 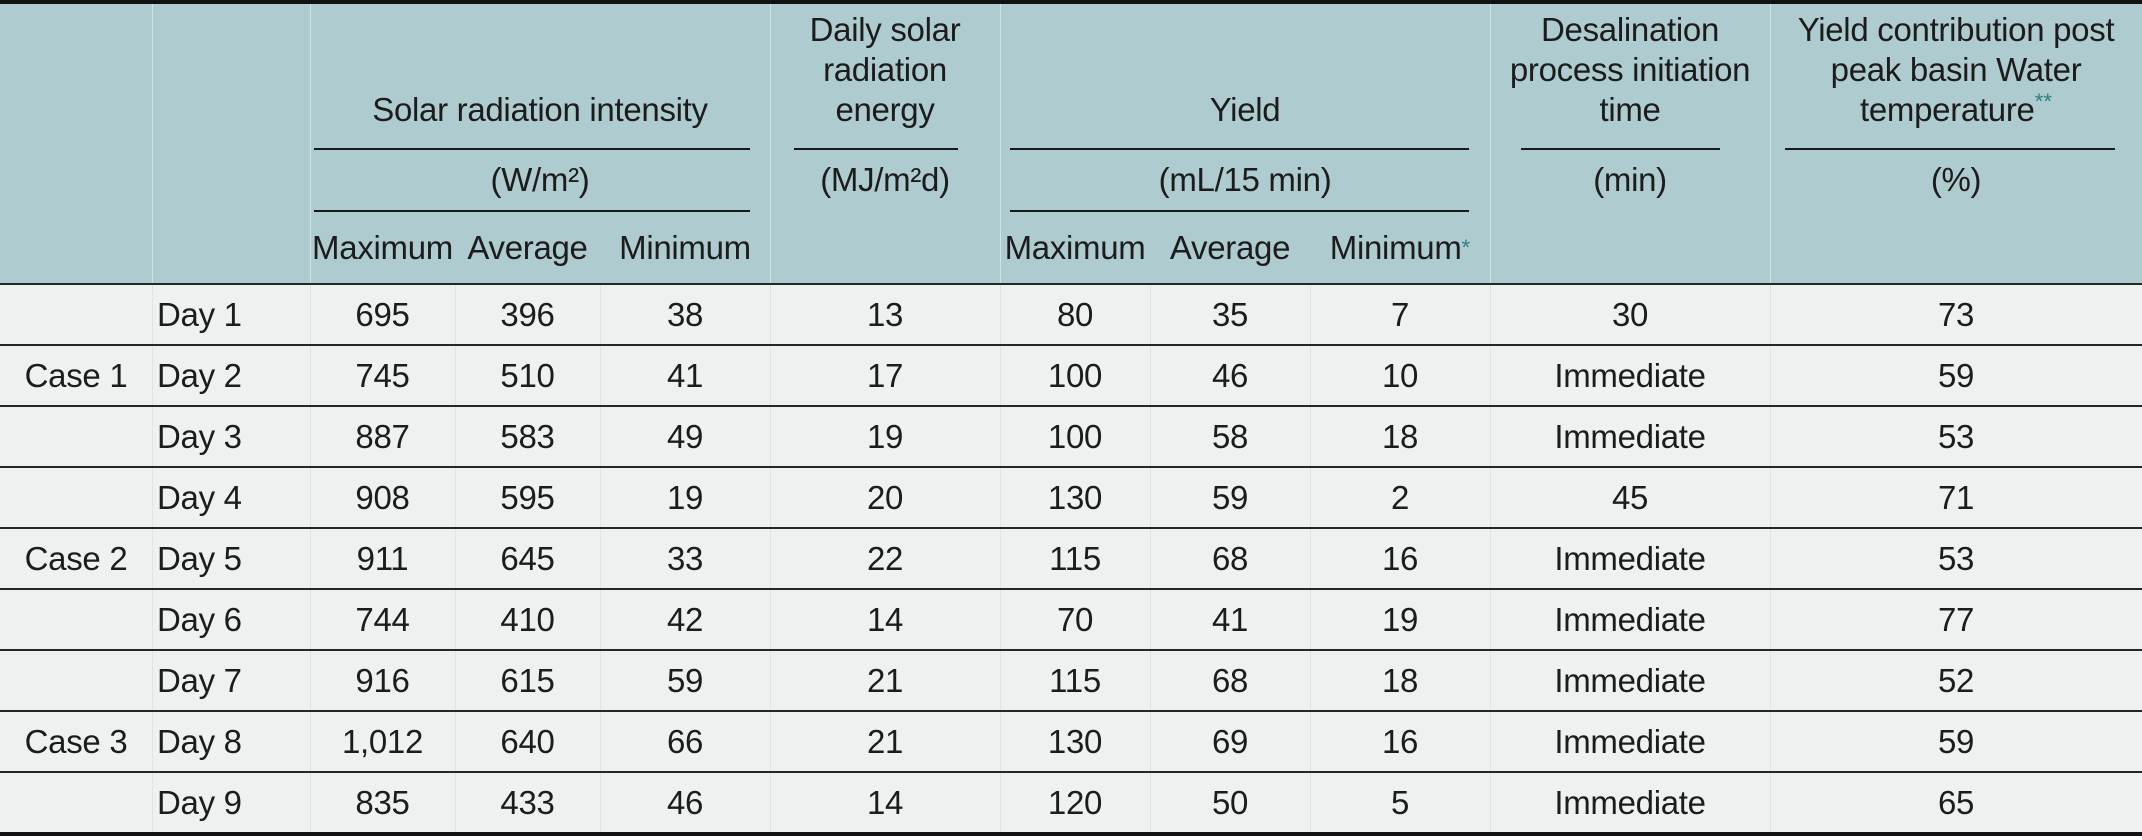 I want to click on cell-solar-avg: 595, so click(x=527, y=497).